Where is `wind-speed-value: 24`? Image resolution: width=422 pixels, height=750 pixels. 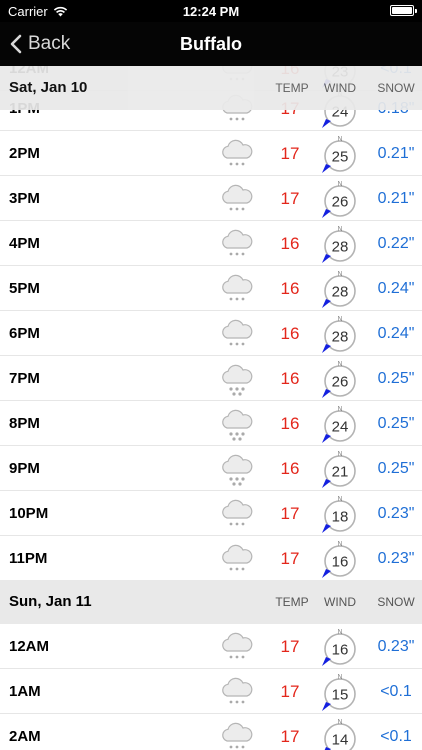 wind-speed-value: 24 is located at coordinates (340, 427).